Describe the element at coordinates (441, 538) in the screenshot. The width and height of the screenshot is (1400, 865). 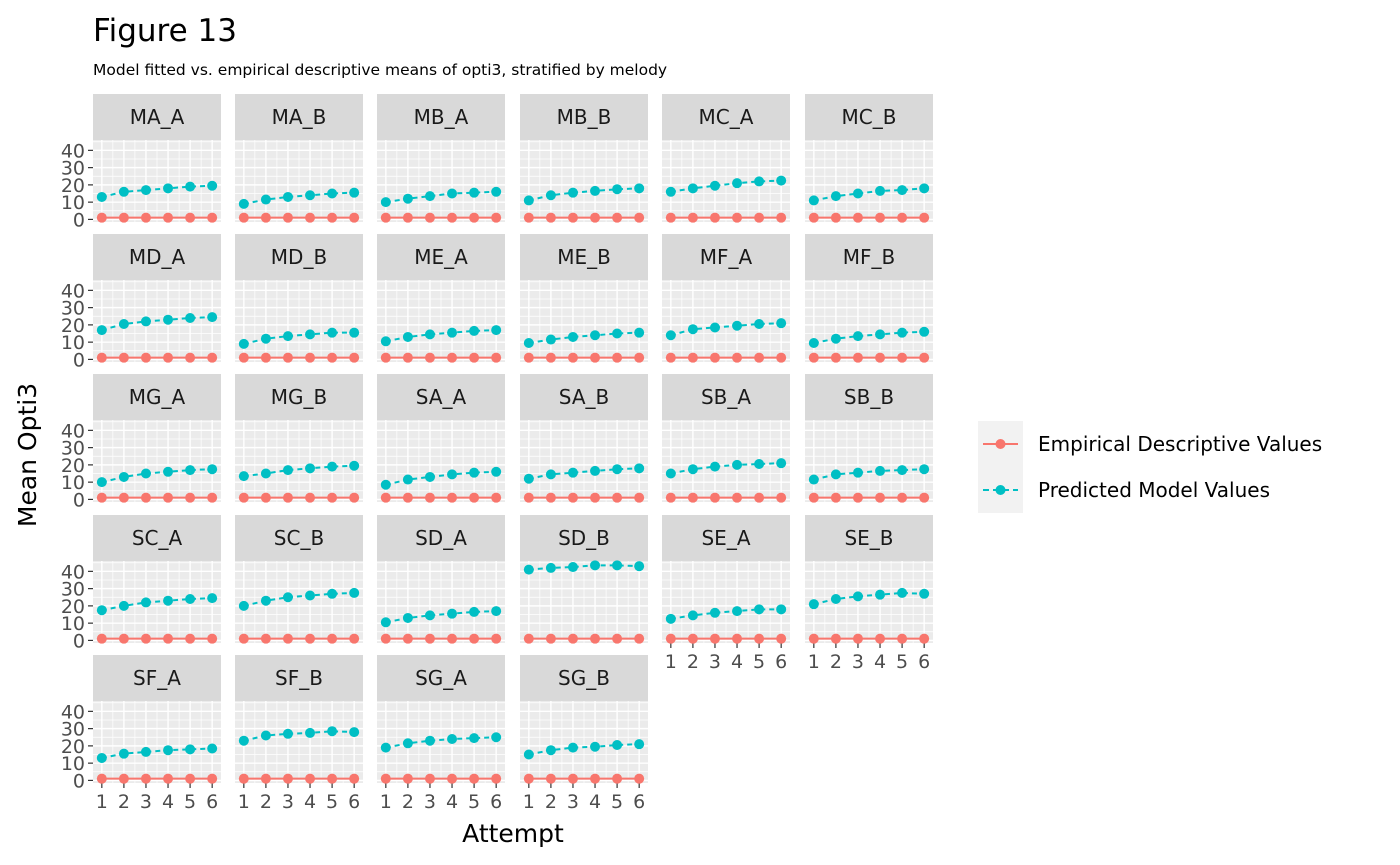
I see `facet-strip-label: SD_A` at that location.